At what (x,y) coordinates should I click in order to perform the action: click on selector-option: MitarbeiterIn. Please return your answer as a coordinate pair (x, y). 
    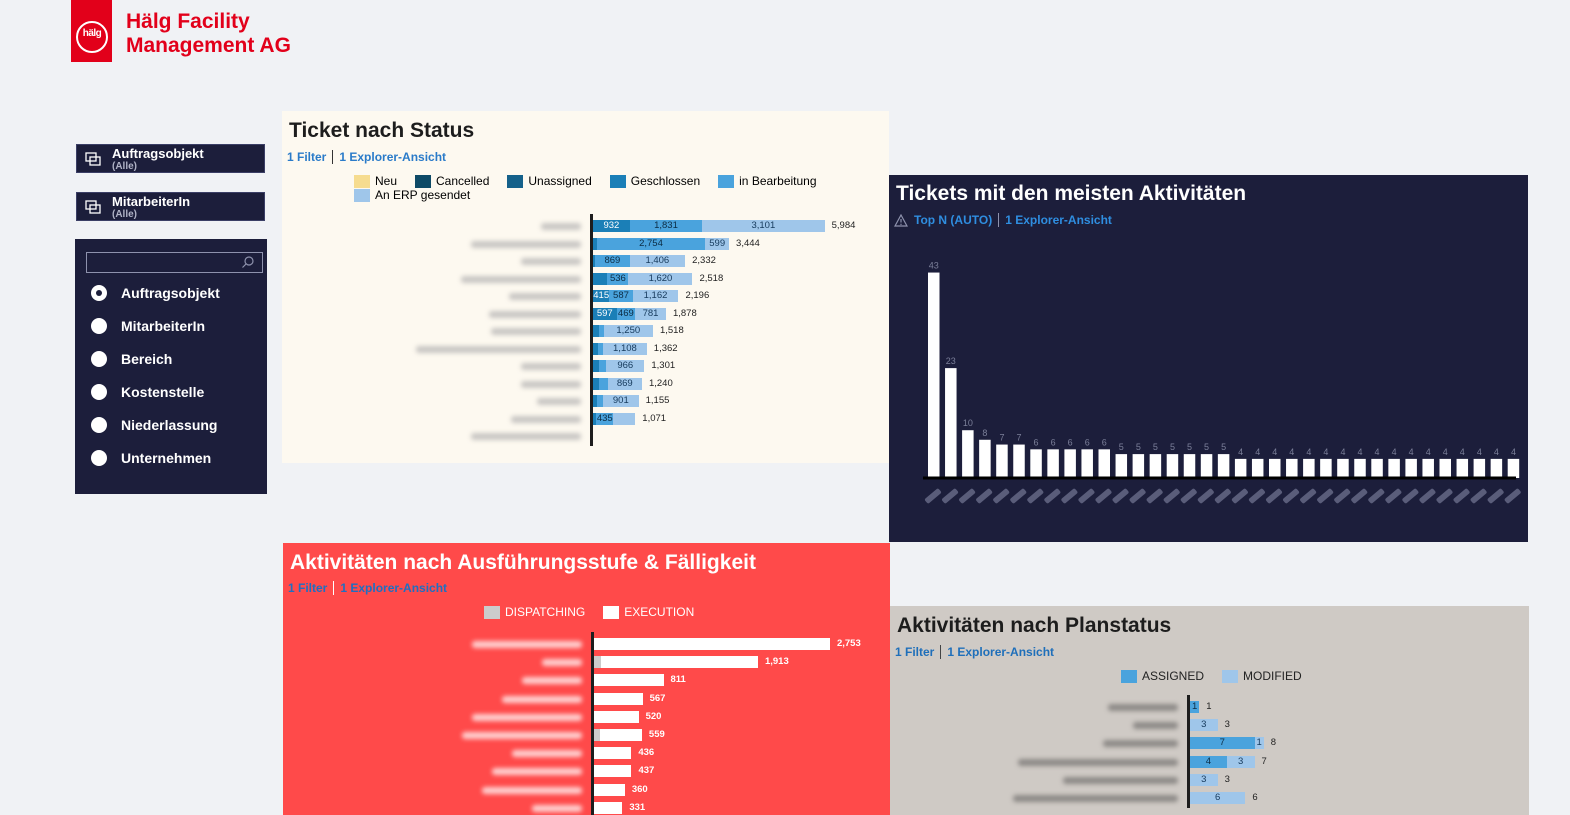
    Looking at the image, I should click on (148, 326).